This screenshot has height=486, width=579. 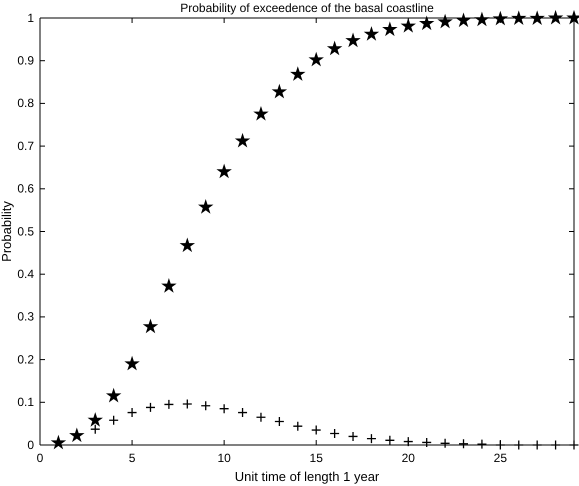 I want to click on y-tick-label: 0.5, so click(x=25, y=231).